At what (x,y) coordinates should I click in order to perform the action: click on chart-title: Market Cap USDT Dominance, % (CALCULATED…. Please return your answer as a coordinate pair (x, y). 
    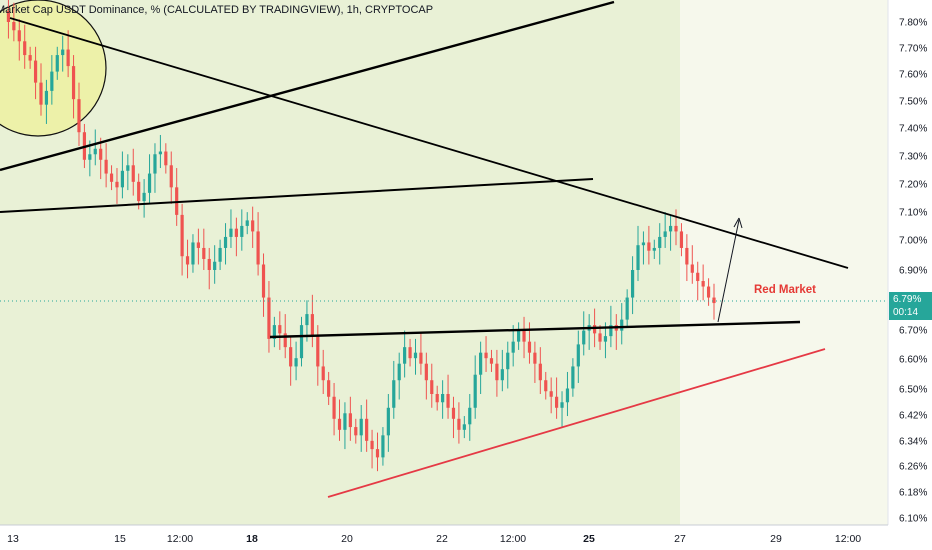
    Looking at the image, I should click on (217, 10).